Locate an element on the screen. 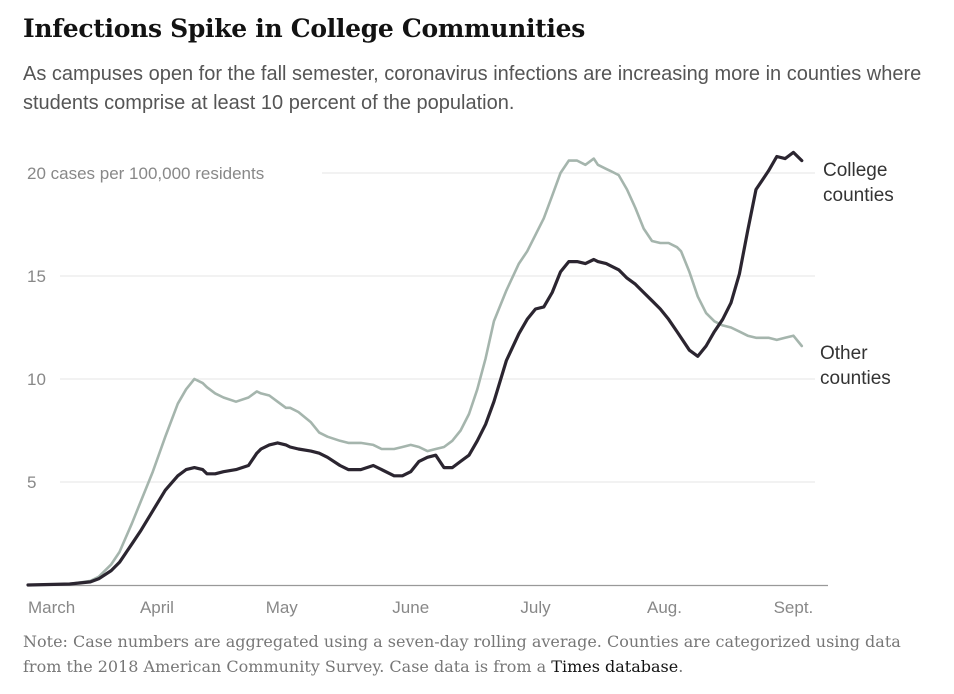 The width and height of the screenshot is (954, 694). series-label-other-counties: Other is located at coordinates (844, 353).